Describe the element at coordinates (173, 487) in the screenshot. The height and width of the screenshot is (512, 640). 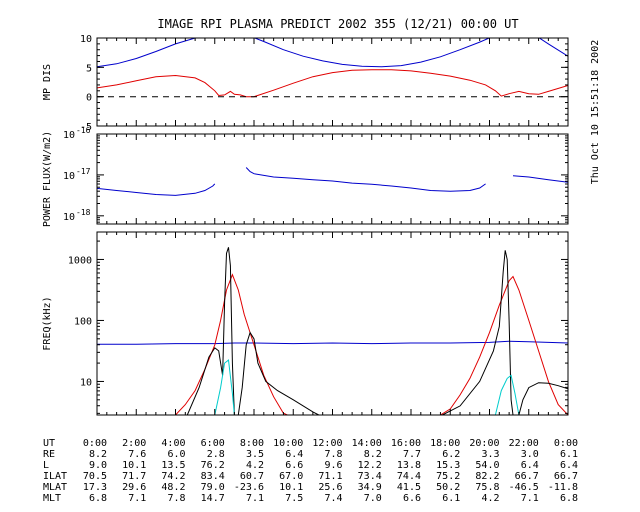
I see `ephemeris-cell: 48.2` at that location.